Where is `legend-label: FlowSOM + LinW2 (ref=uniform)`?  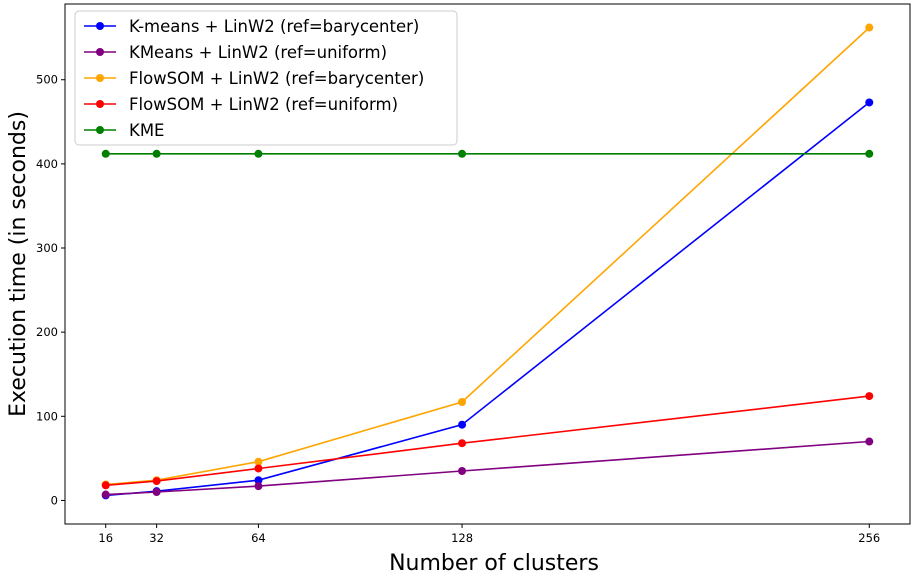
legend-label: FlowSOM + LinW2 (ref=uniform) is located at coordinates (263, 104).